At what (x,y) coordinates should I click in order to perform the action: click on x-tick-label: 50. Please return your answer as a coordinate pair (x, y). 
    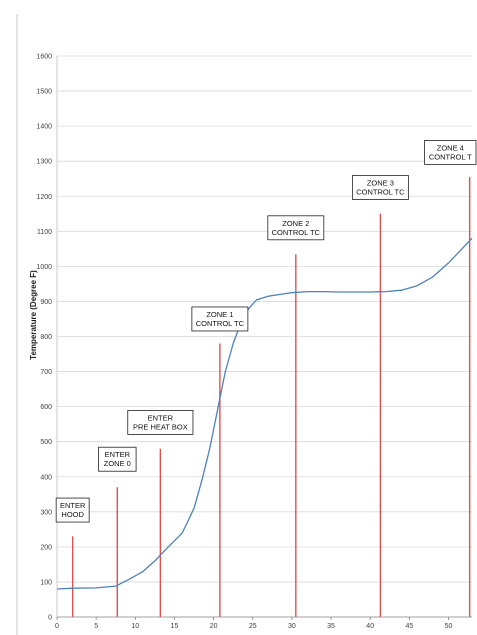
    Looking at the image, I should click on (449, 626).